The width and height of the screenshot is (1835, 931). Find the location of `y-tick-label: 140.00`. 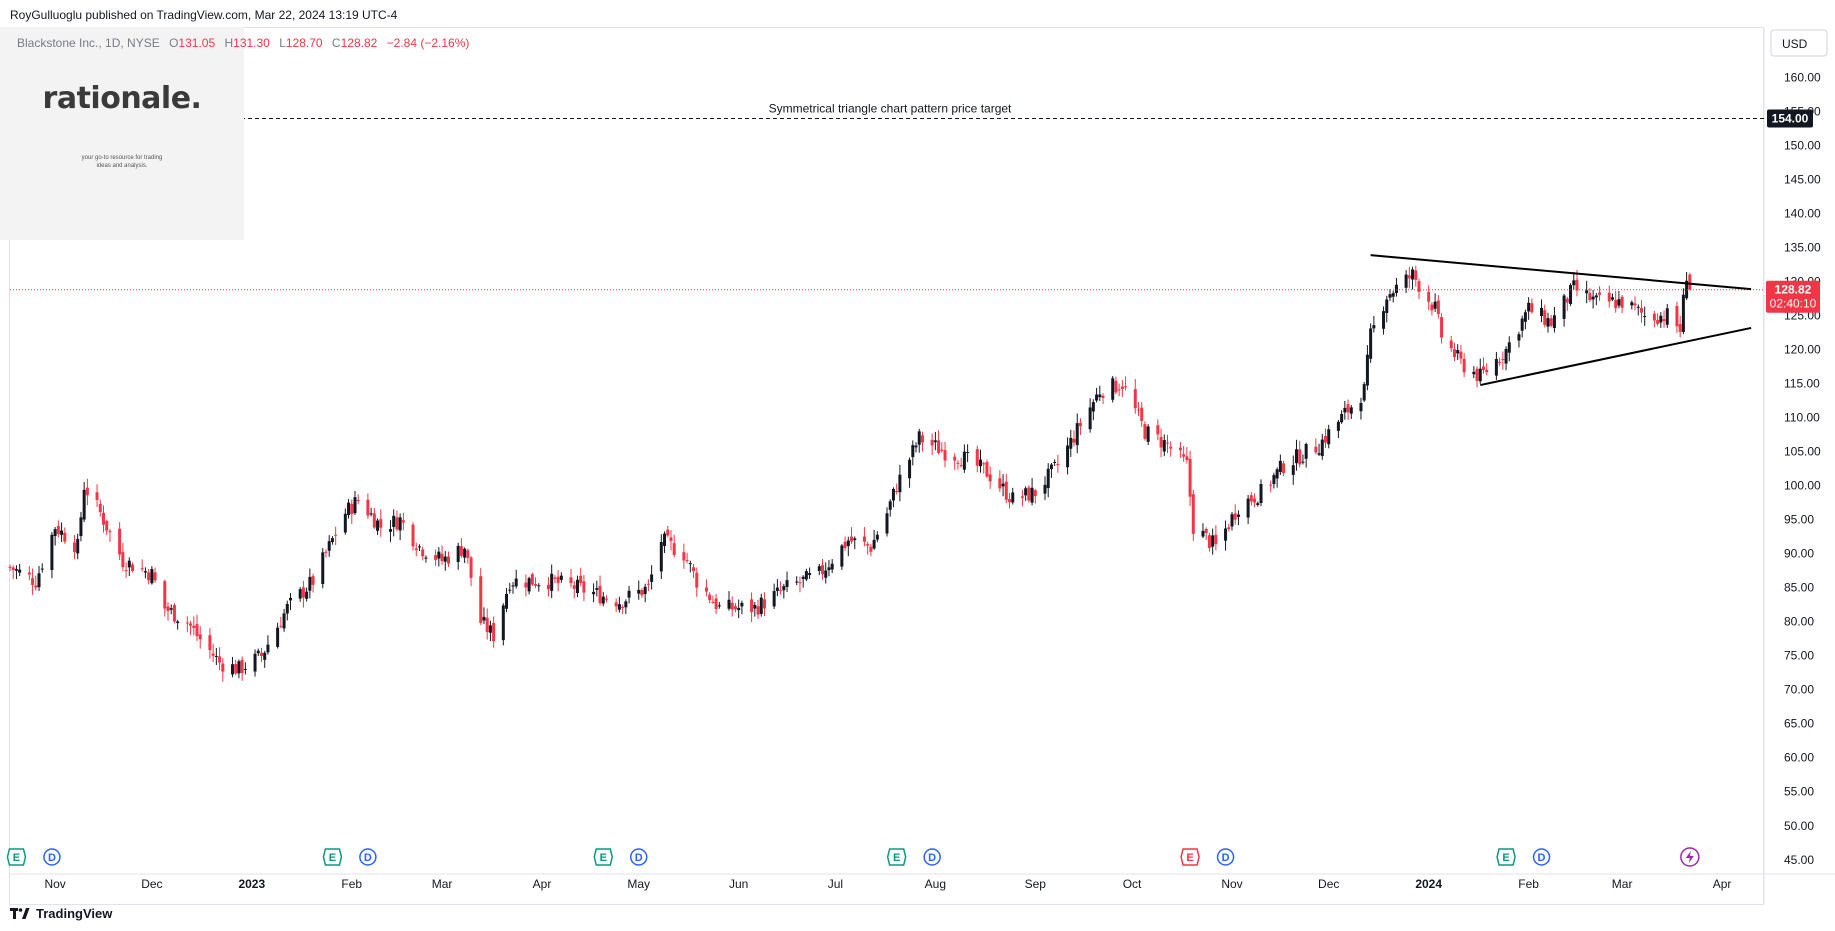

y-tick-label: 140.00 is located at coordinates (1802, 214).